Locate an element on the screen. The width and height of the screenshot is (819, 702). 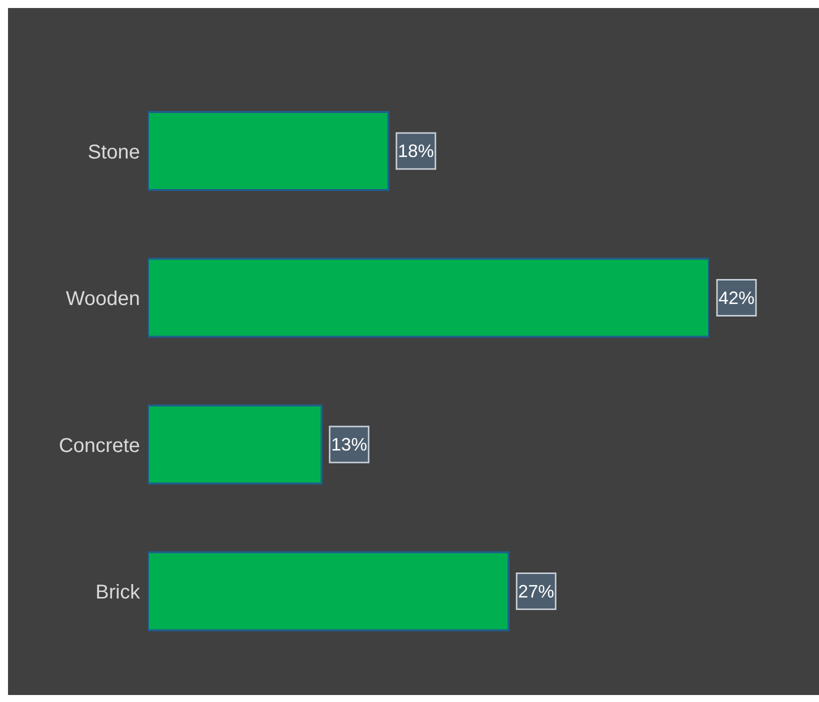
data-label: 13% is located at coordinates (349, 444).